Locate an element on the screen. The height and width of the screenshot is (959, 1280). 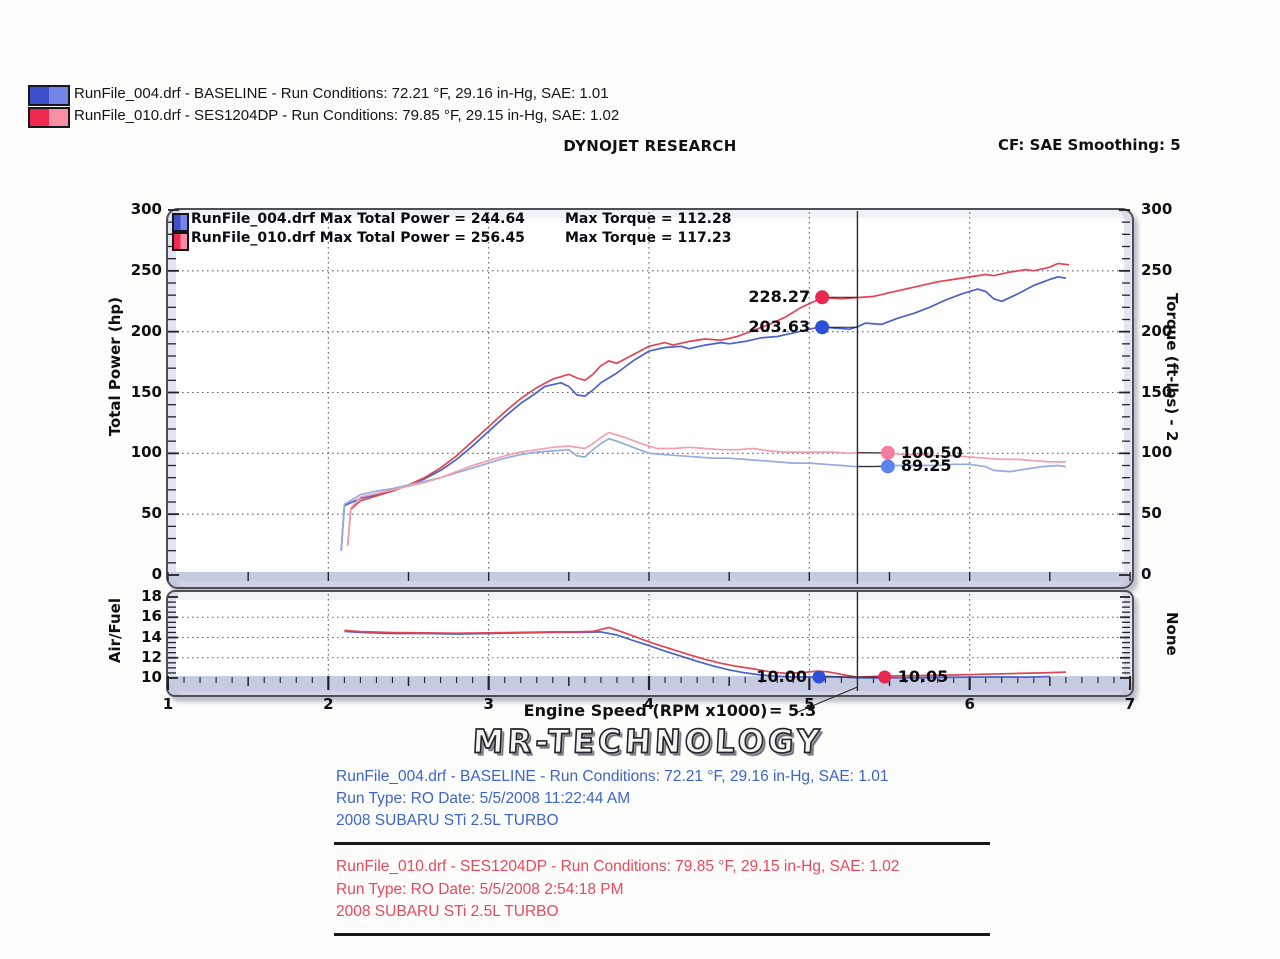
torque-baseline-curve is located at coordinates (703, 494).